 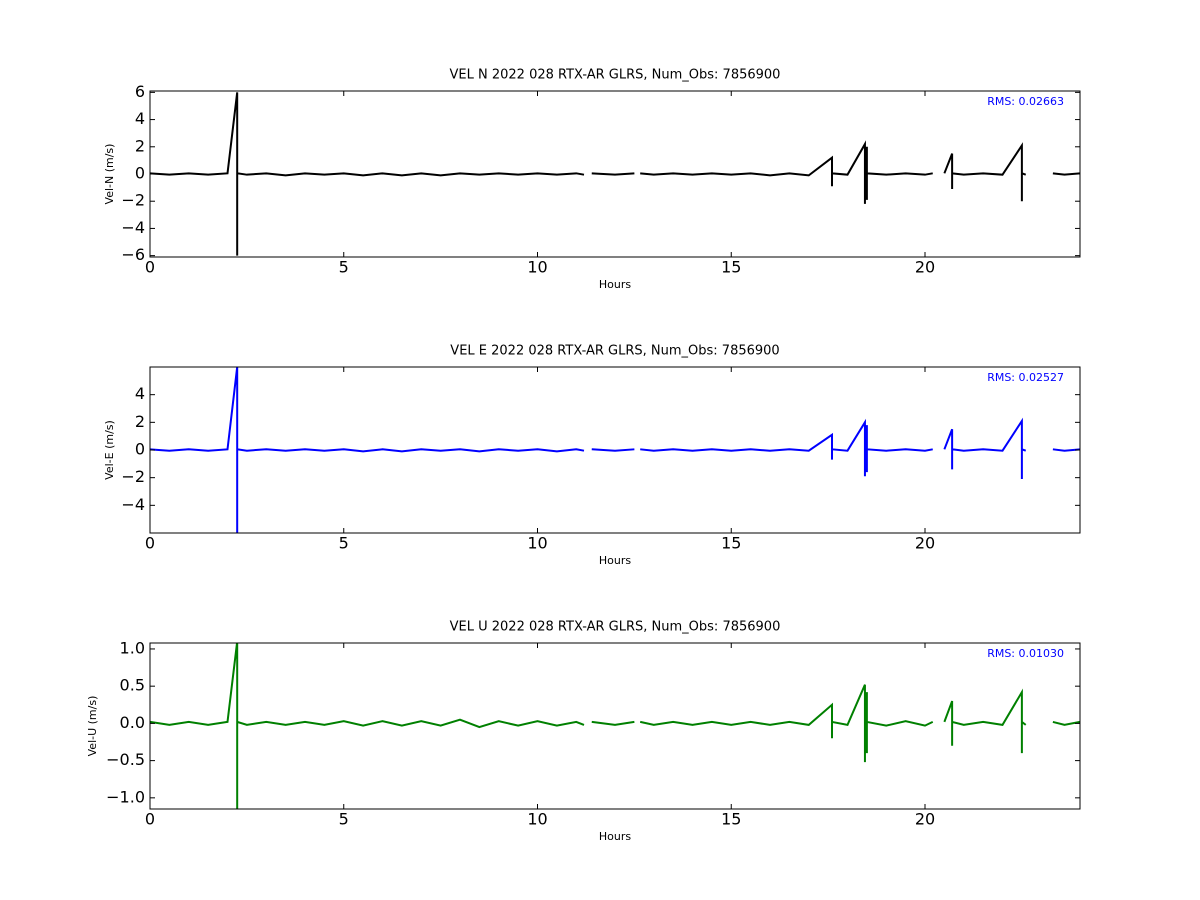 I want to click on y-tick-label: −0.5, so click(x=125, y=759).